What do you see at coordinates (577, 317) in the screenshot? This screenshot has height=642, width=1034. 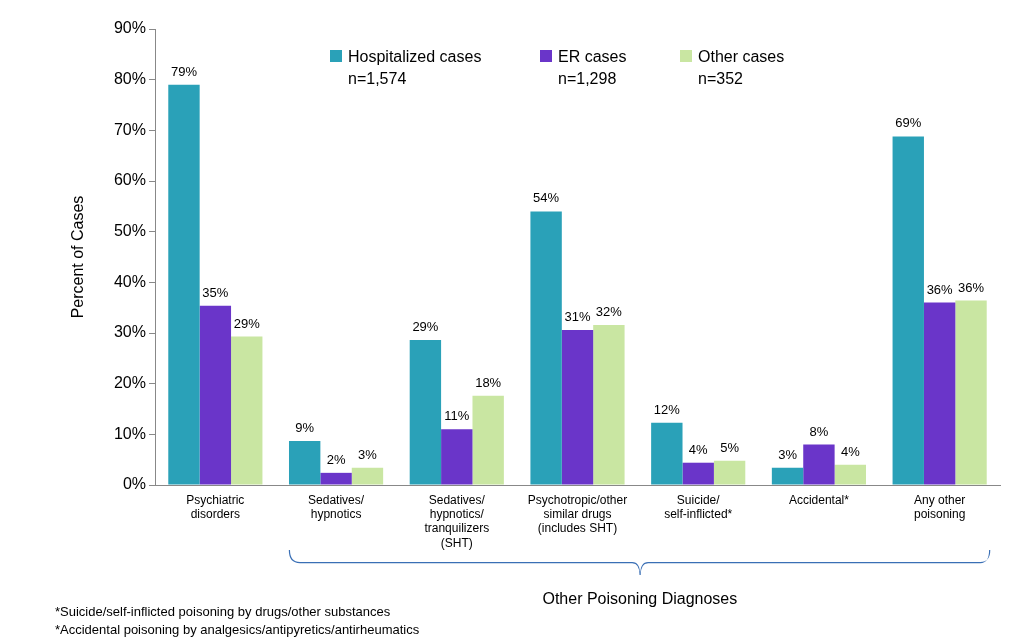 I see `data-label: 31%` at bounding box center [577, 317].